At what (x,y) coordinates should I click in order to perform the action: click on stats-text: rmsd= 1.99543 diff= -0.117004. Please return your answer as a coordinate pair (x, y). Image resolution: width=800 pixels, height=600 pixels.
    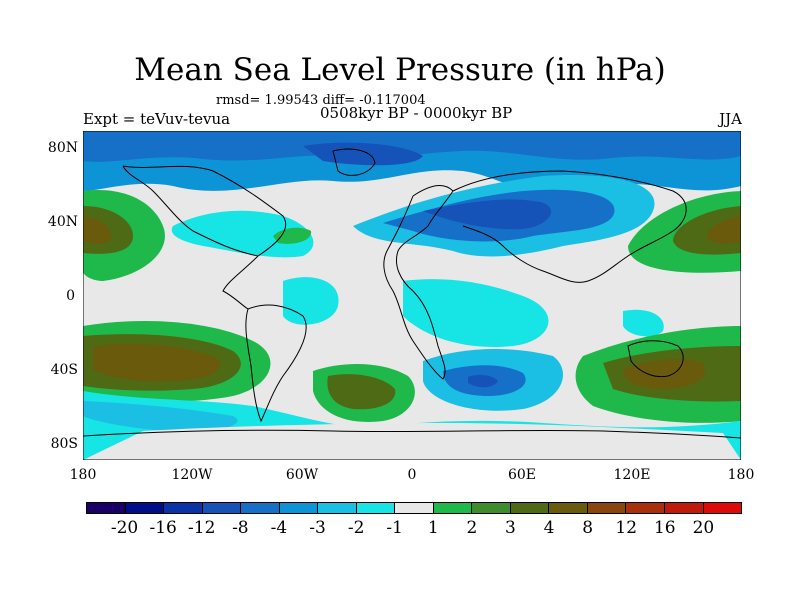
    Looking at the image, I should click on (321, 100).